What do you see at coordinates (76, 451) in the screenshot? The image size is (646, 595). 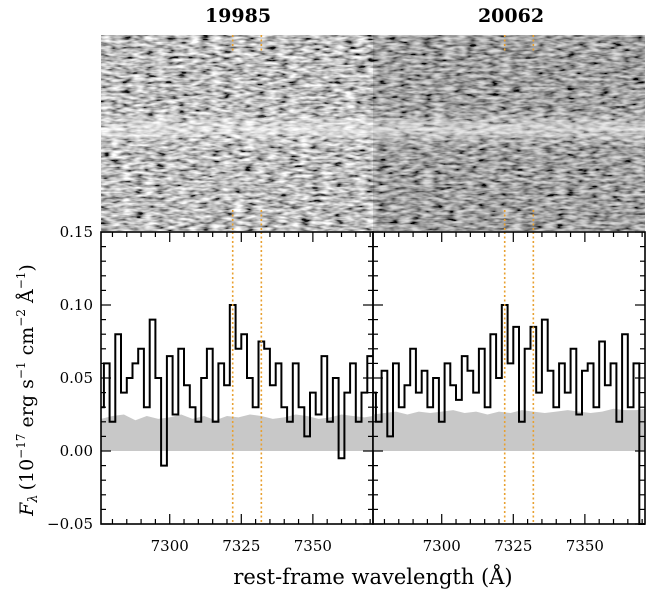 I see `y-tick-label: 0.00` at bounding box center [76, 451].